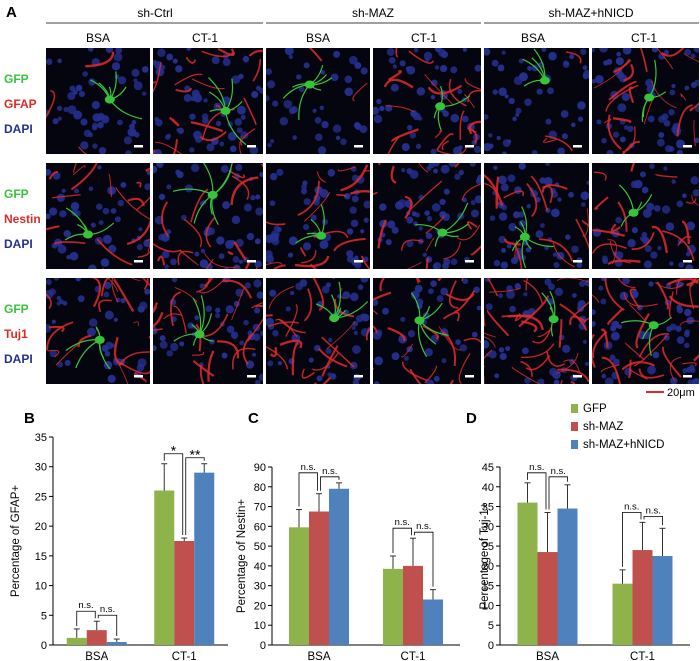  Describe the element at coordinates (98, 38) in the screenshot. I see `cond-header-bsa-1: BSA` at that location.